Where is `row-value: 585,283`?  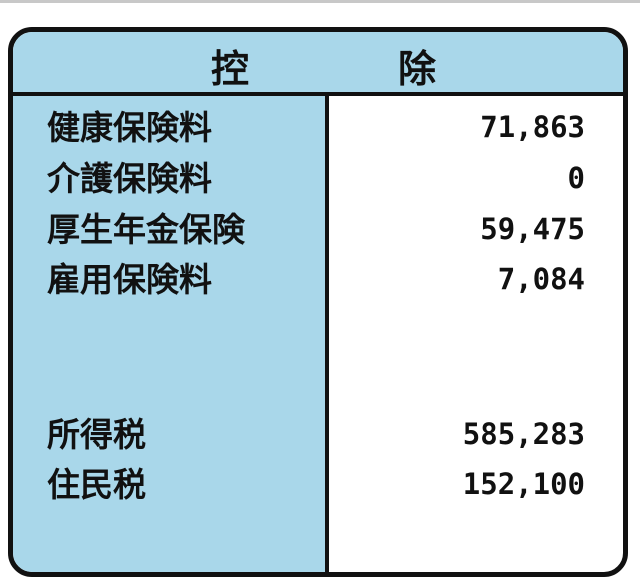
row-value: 585,283 is located at coordinates (523, 434).